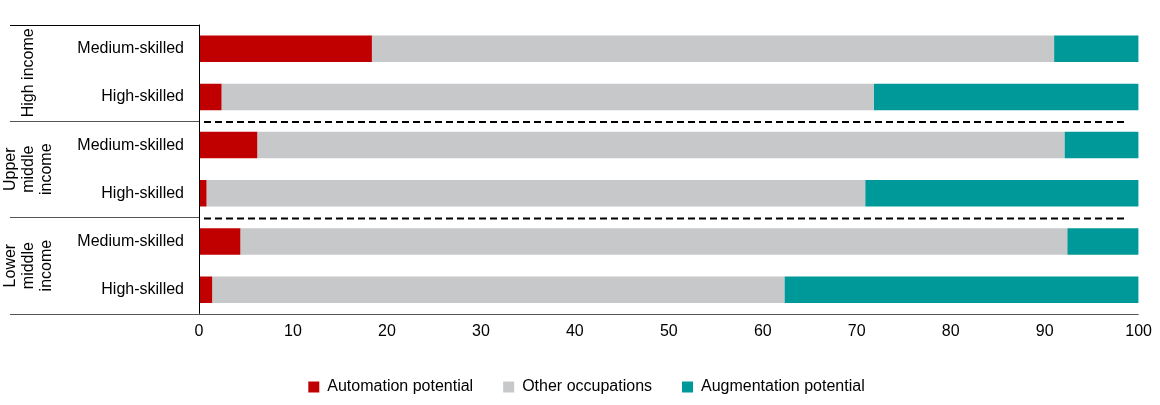  I want to click on x-tick-label: 100, so click(1139, 330).